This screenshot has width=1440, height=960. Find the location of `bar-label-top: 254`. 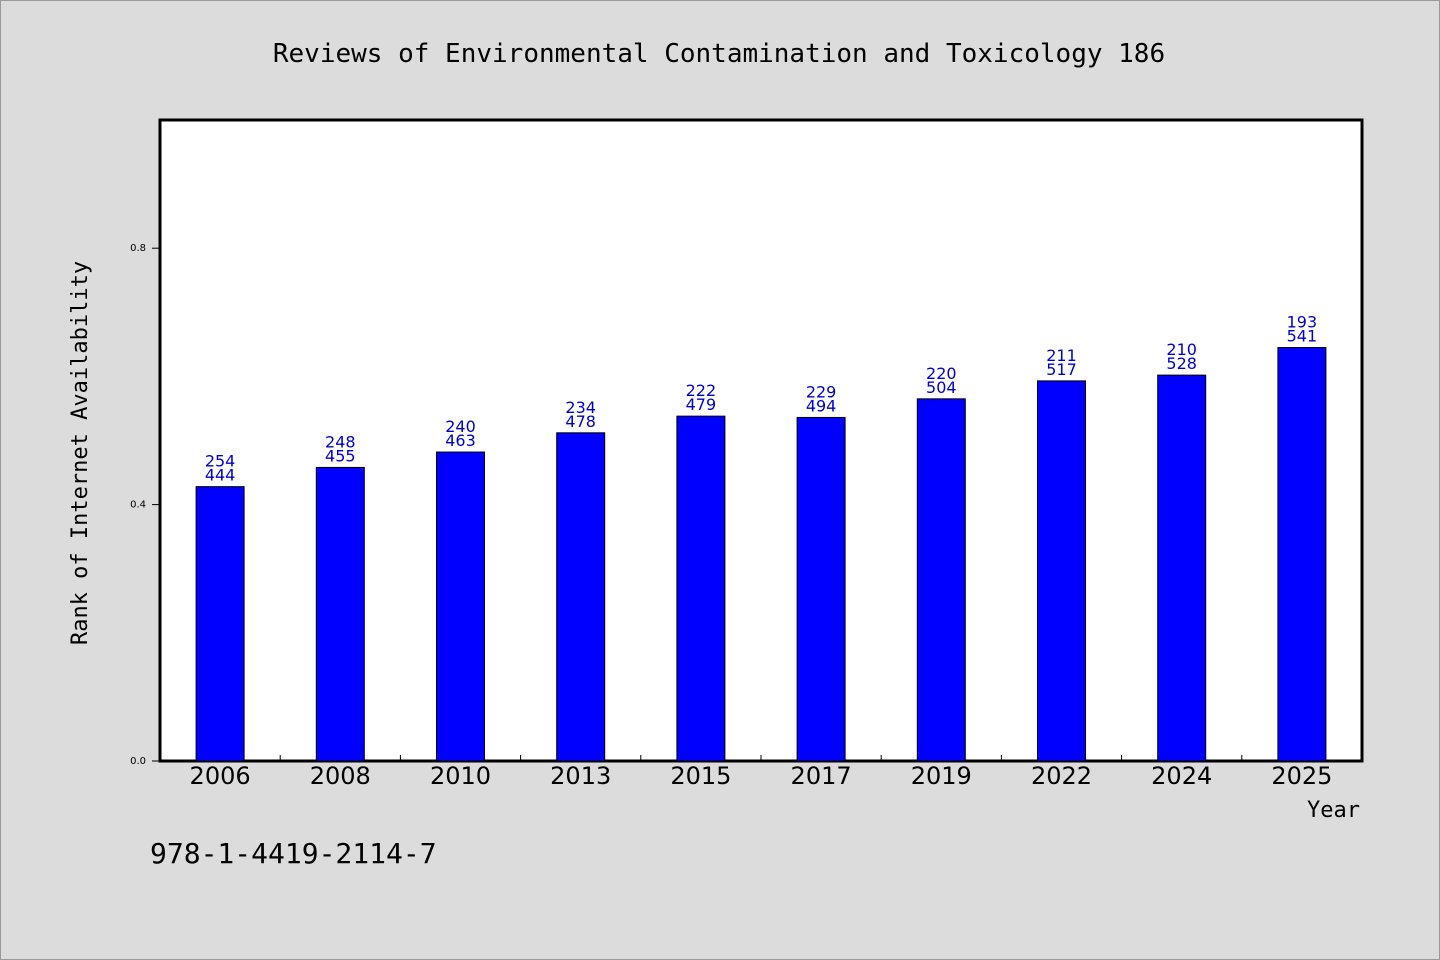

bar-label-top: 254 is located at coordinates (220, 461).